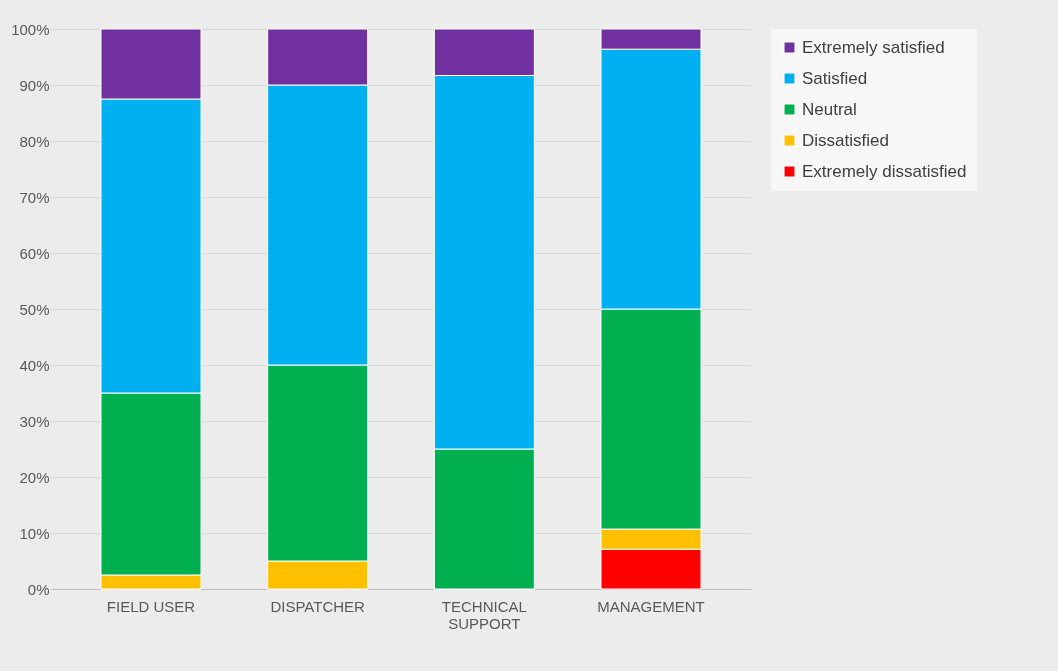  What do you see at coordinates (34, 141) in the screenshot?
I see `y-tick-label: 80%` at bounding box center [34, 141].